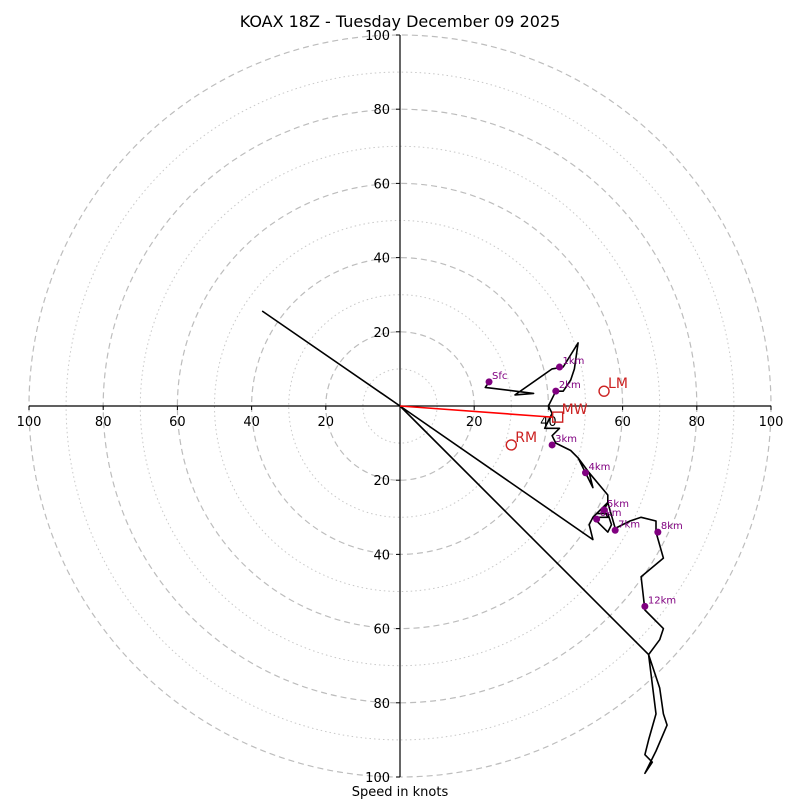 This screenshot has width=800, height=800. I want to click on height-dot-5km, so click(604, 510).